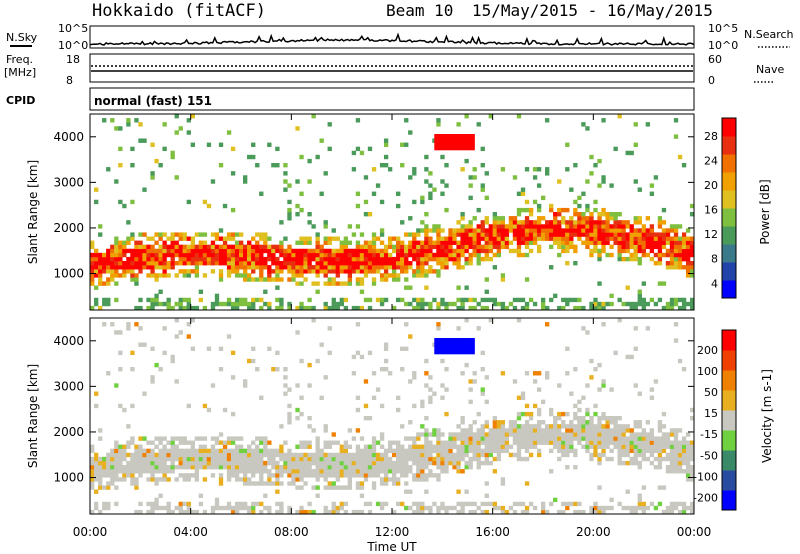 This screenshot has height=554, width=800. What do you see at coordinates (392, 532) in the screenshot?
I see `time-tick-label: 12:00` at bounding box center [392, 532].